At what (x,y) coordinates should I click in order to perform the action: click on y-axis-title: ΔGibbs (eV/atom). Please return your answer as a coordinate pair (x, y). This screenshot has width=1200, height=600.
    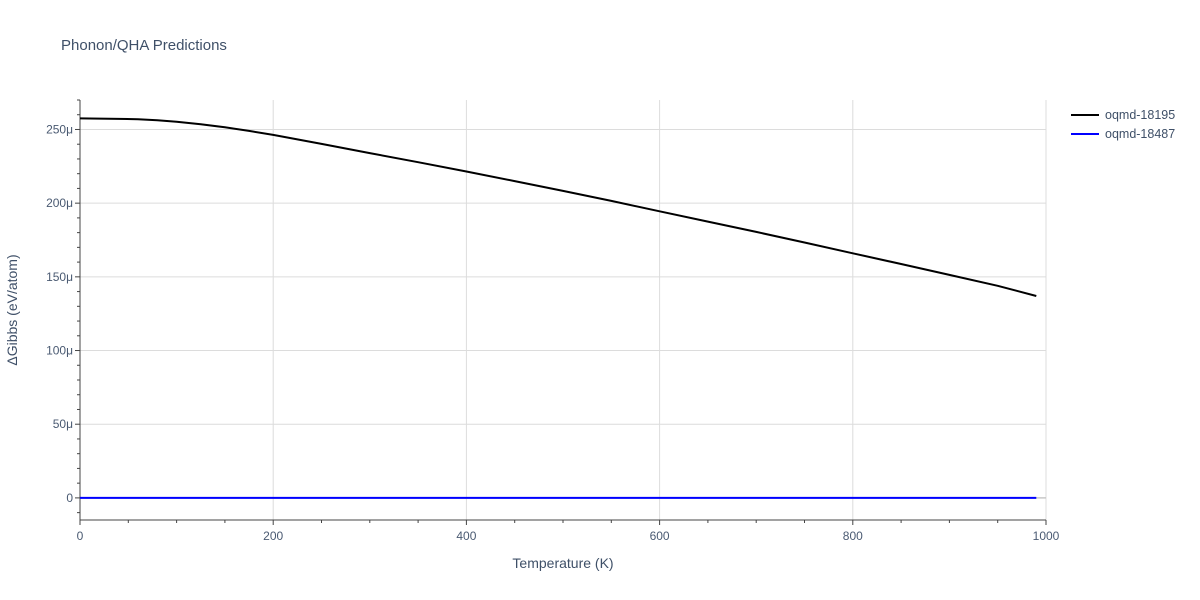
    Looking at the image, I should click on (12, 309).